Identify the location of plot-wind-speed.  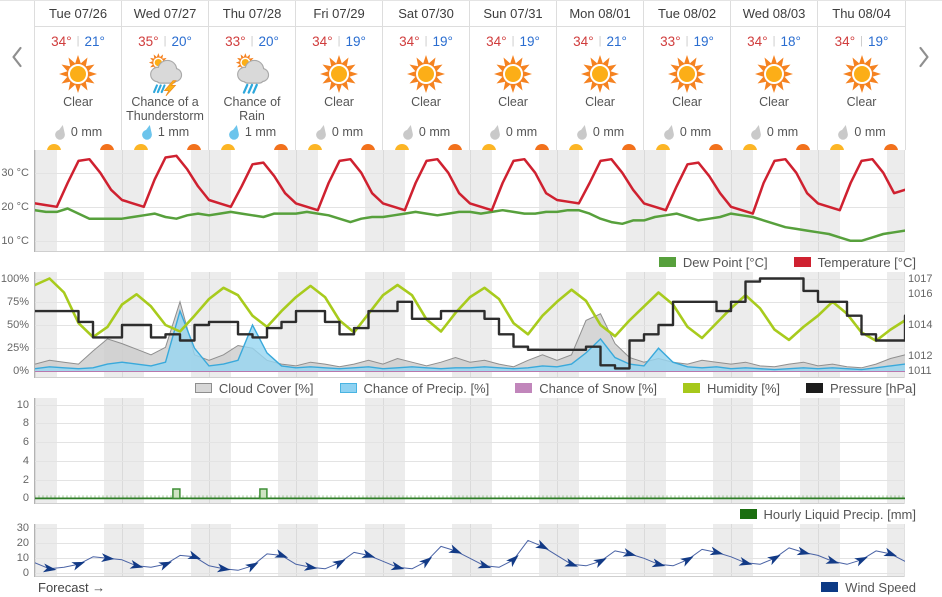
(470, 550).